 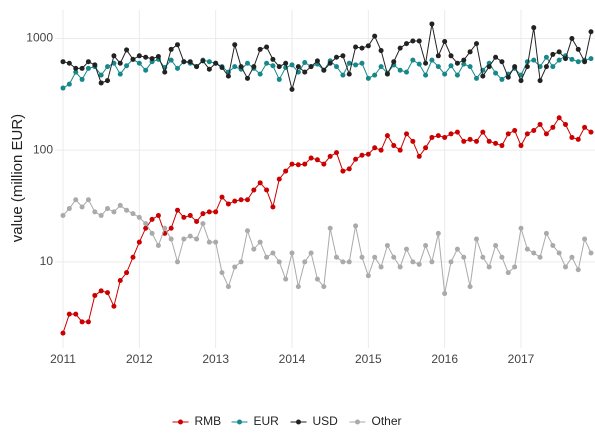 What do you see at coordinates (63, 359) in the screenshot?
I see `x-tick-label: 2011` at bounding box center [63, 359].